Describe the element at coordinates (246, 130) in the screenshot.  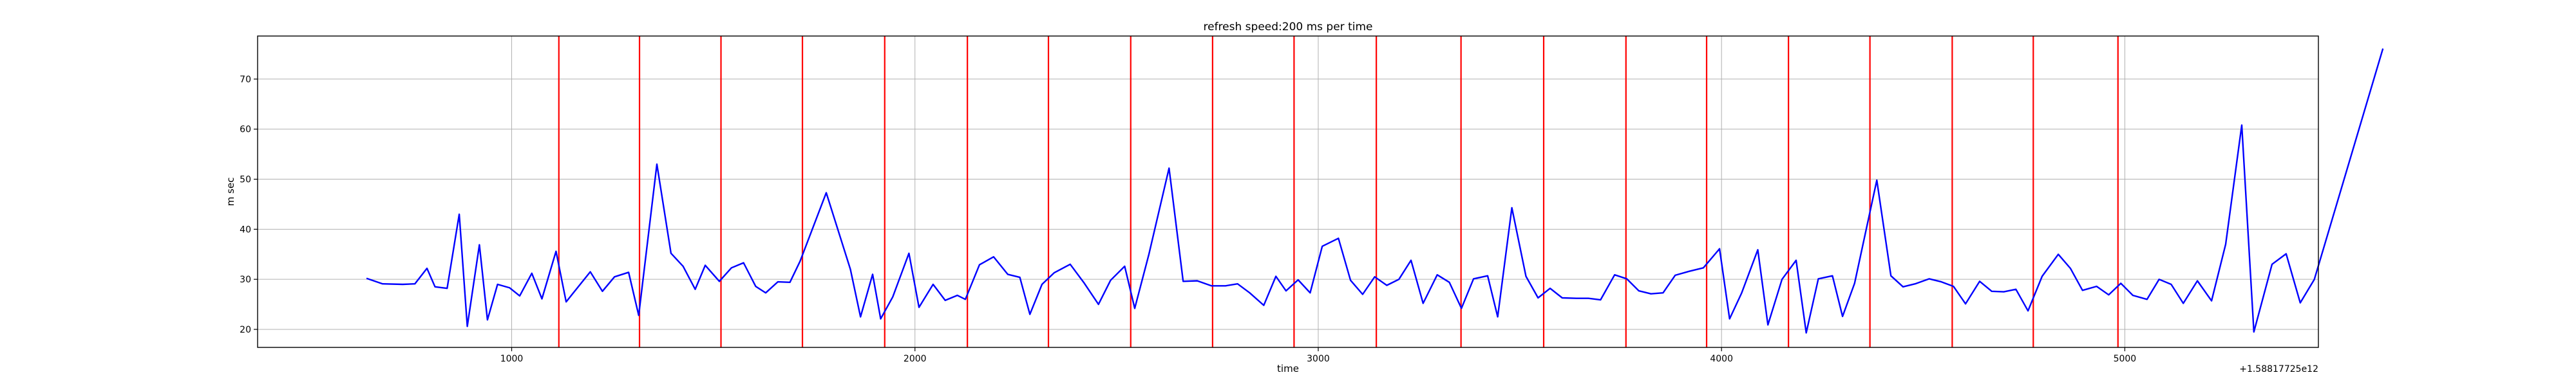
I see `y-tick-label: 60` at that location.